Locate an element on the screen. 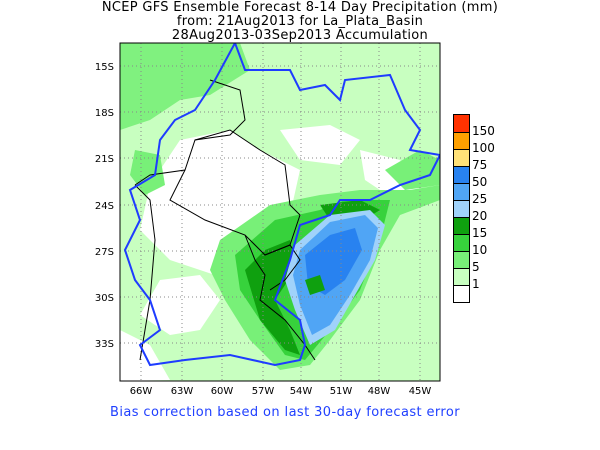 Image resolution: width=600 pixels, height=450 pixels. lon-label: 48W is located at coordinates (379, 391).